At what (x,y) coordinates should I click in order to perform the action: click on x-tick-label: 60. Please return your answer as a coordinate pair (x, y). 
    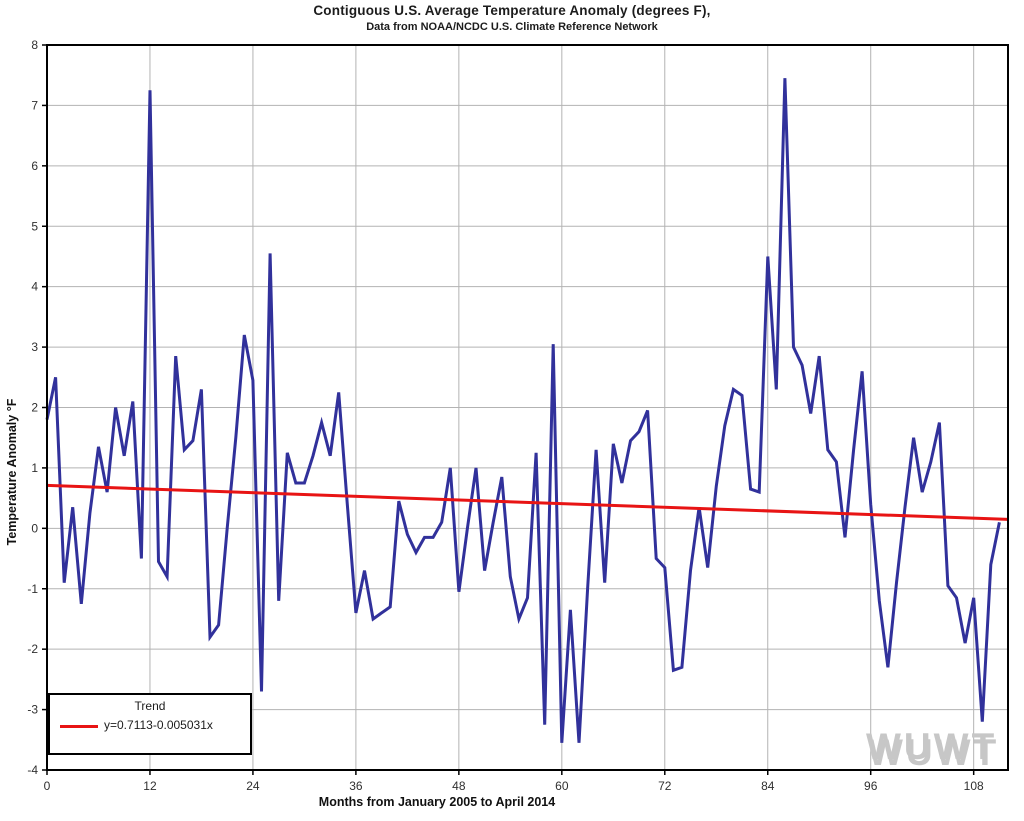
    Looking at the image, I should click on (562, 786).